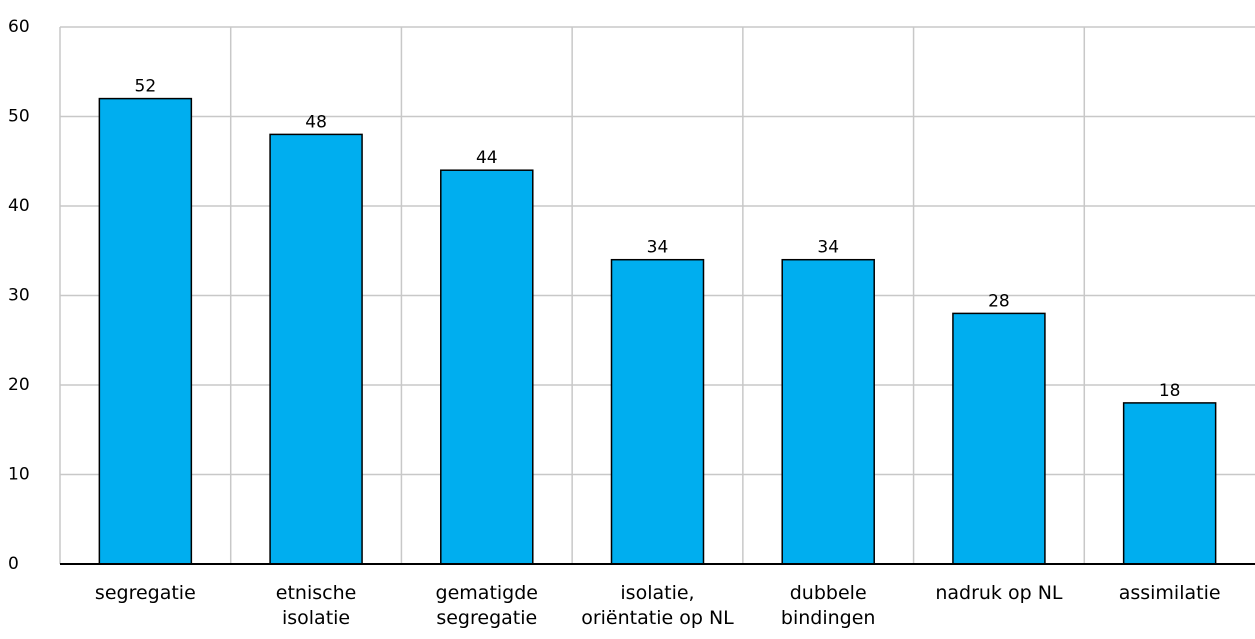 The width and height of the screenshot is (1255, 639). I want to click on x-tick-label: dubbele bindingen, so click(828, 605).